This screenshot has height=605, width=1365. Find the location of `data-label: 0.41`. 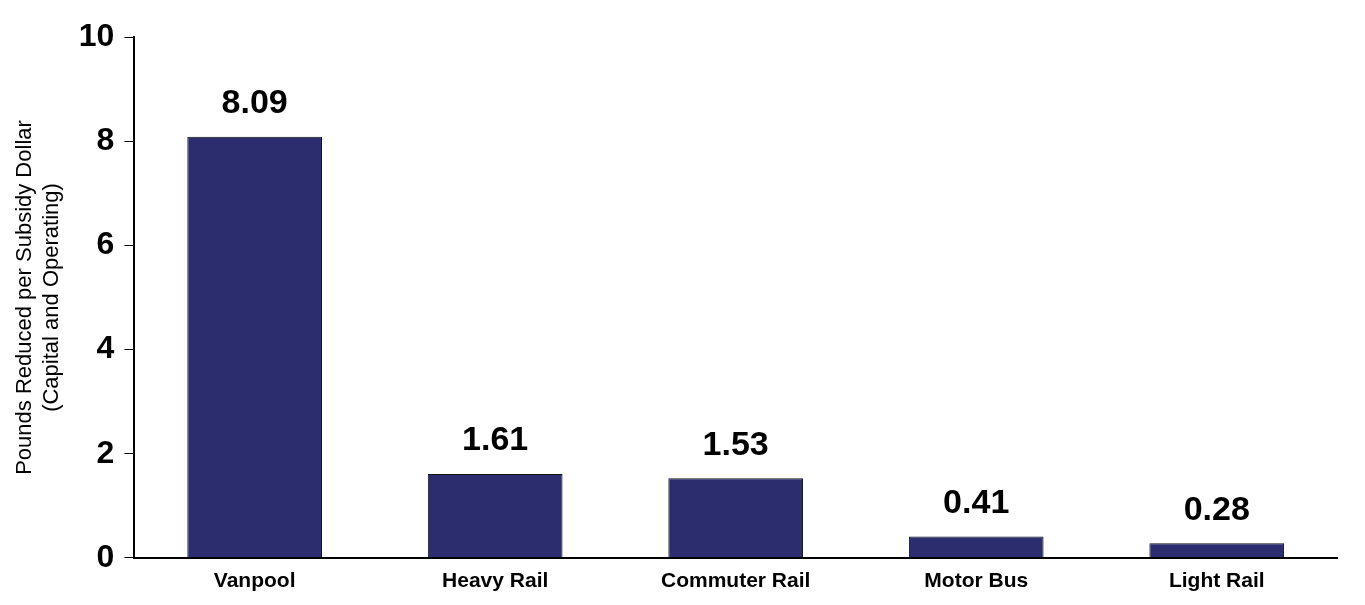

data-label: 0.41 is located at coordinates (976, 500).